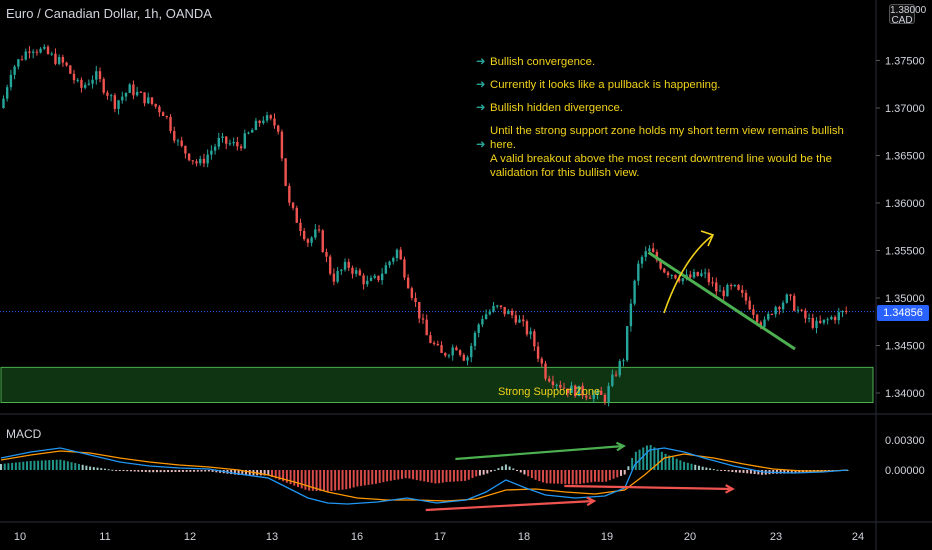 This screenshot has height=550, width=932. I want to click on note-text: Bullish hidden divergence., so click(556, 108).